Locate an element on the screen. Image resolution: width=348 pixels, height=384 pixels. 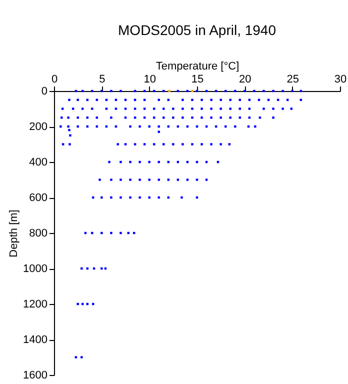
chart-title: MODS2005 in April, 1940 is located at coordinates (197, 30).